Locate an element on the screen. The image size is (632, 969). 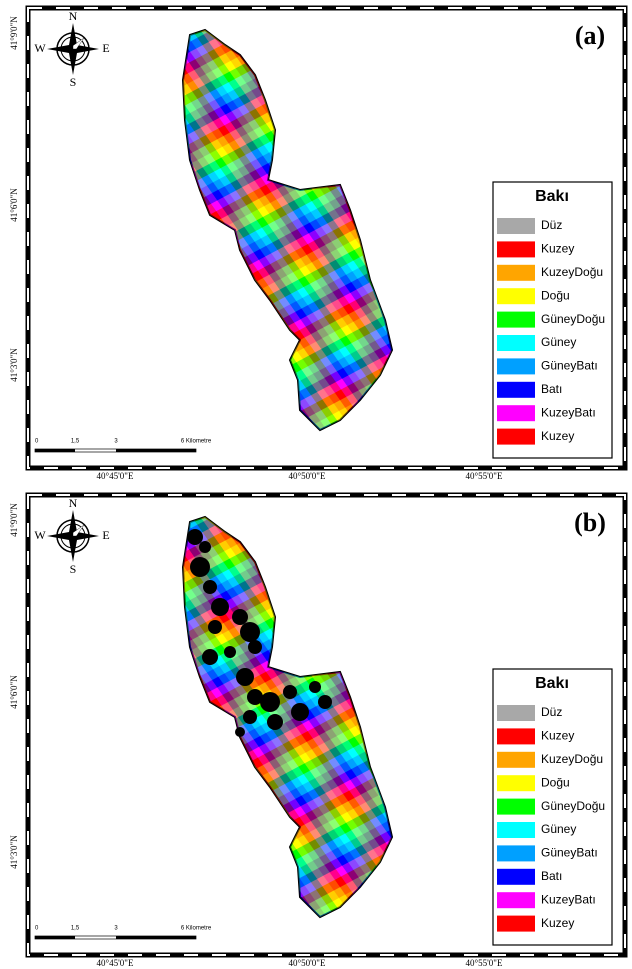
panel-label: (b) is located at coordinates (590, 522).